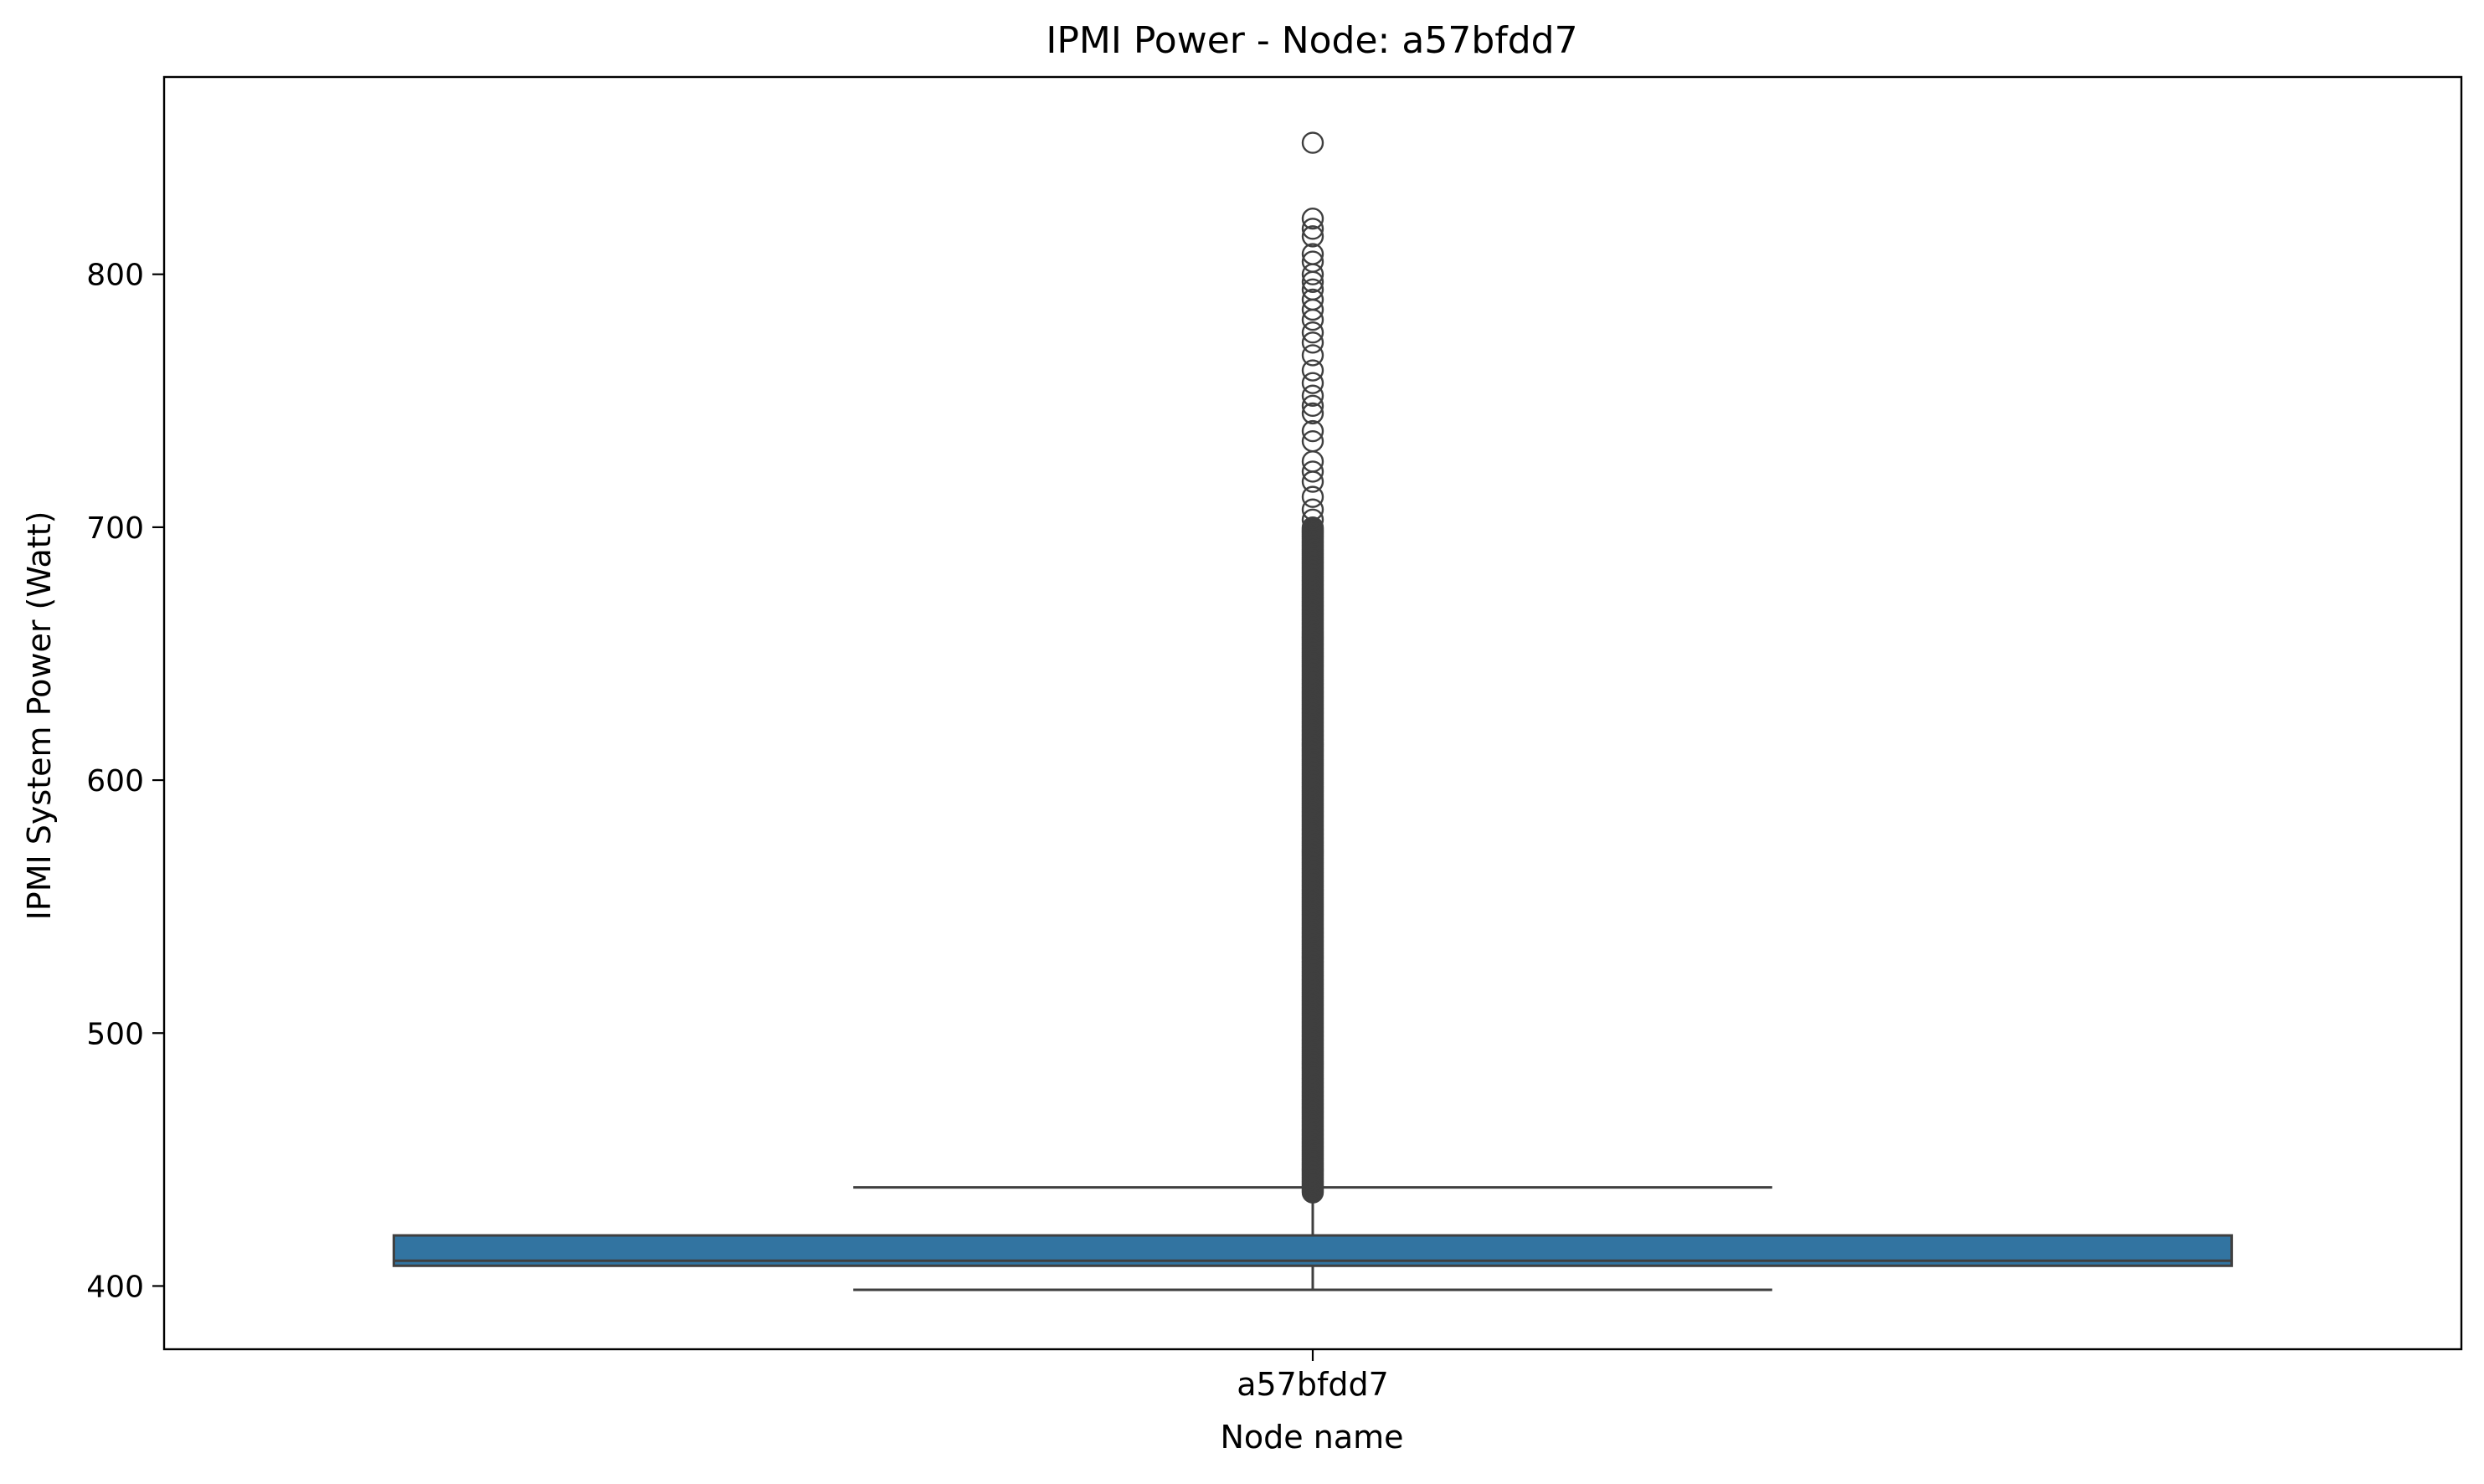 The width and height of the screenshot is (2484, 1484). Describe the element at coordinates (115, 1287) in the screenshot. I see `y-tick-label-400: 400` at that location.